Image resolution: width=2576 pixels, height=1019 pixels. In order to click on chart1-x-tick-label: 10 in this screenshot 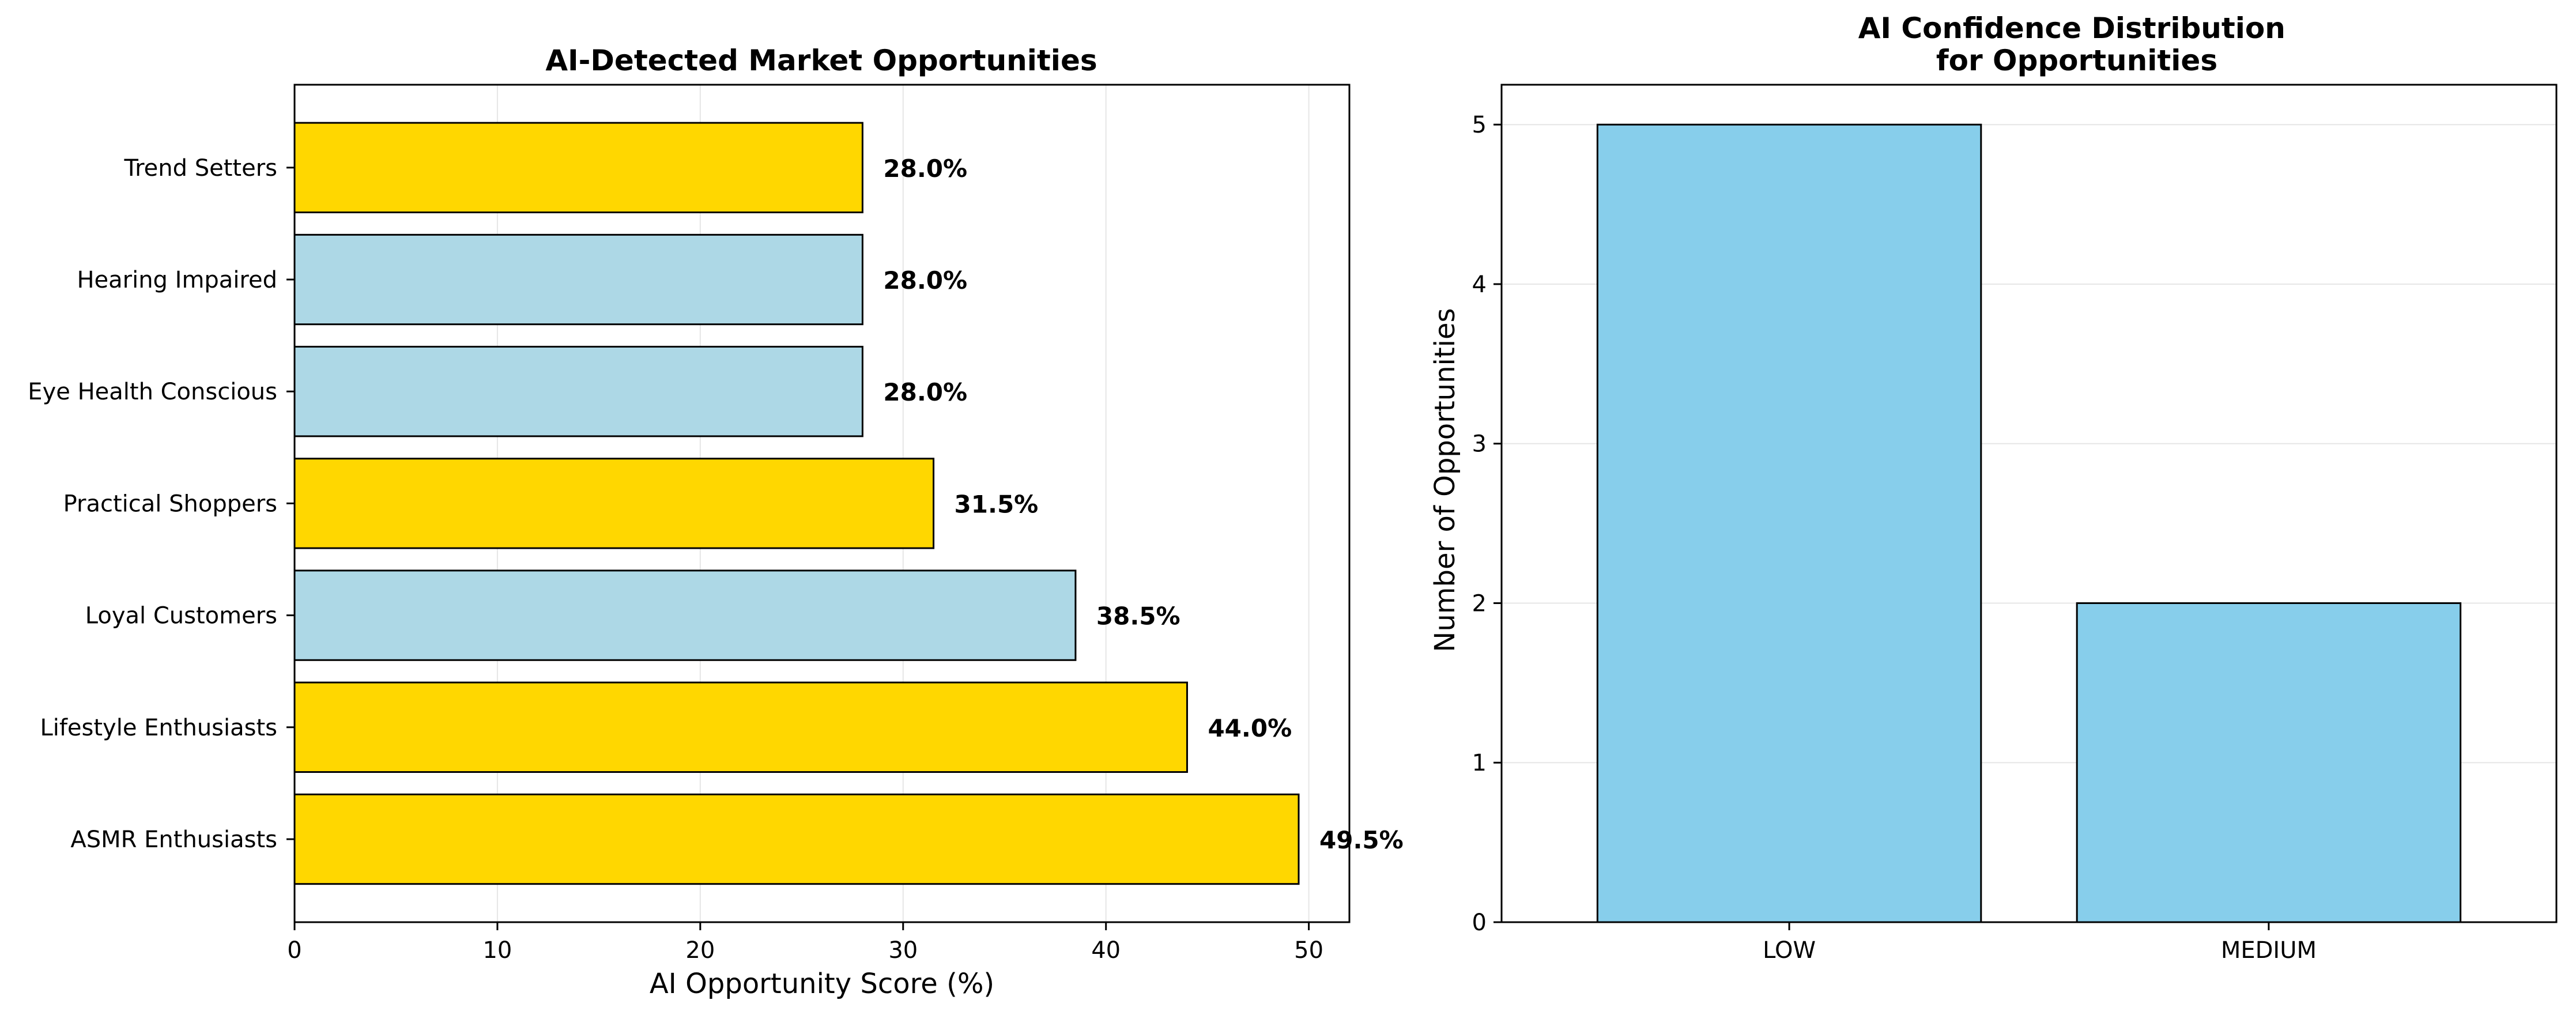, I will do `click(497, 950)`.